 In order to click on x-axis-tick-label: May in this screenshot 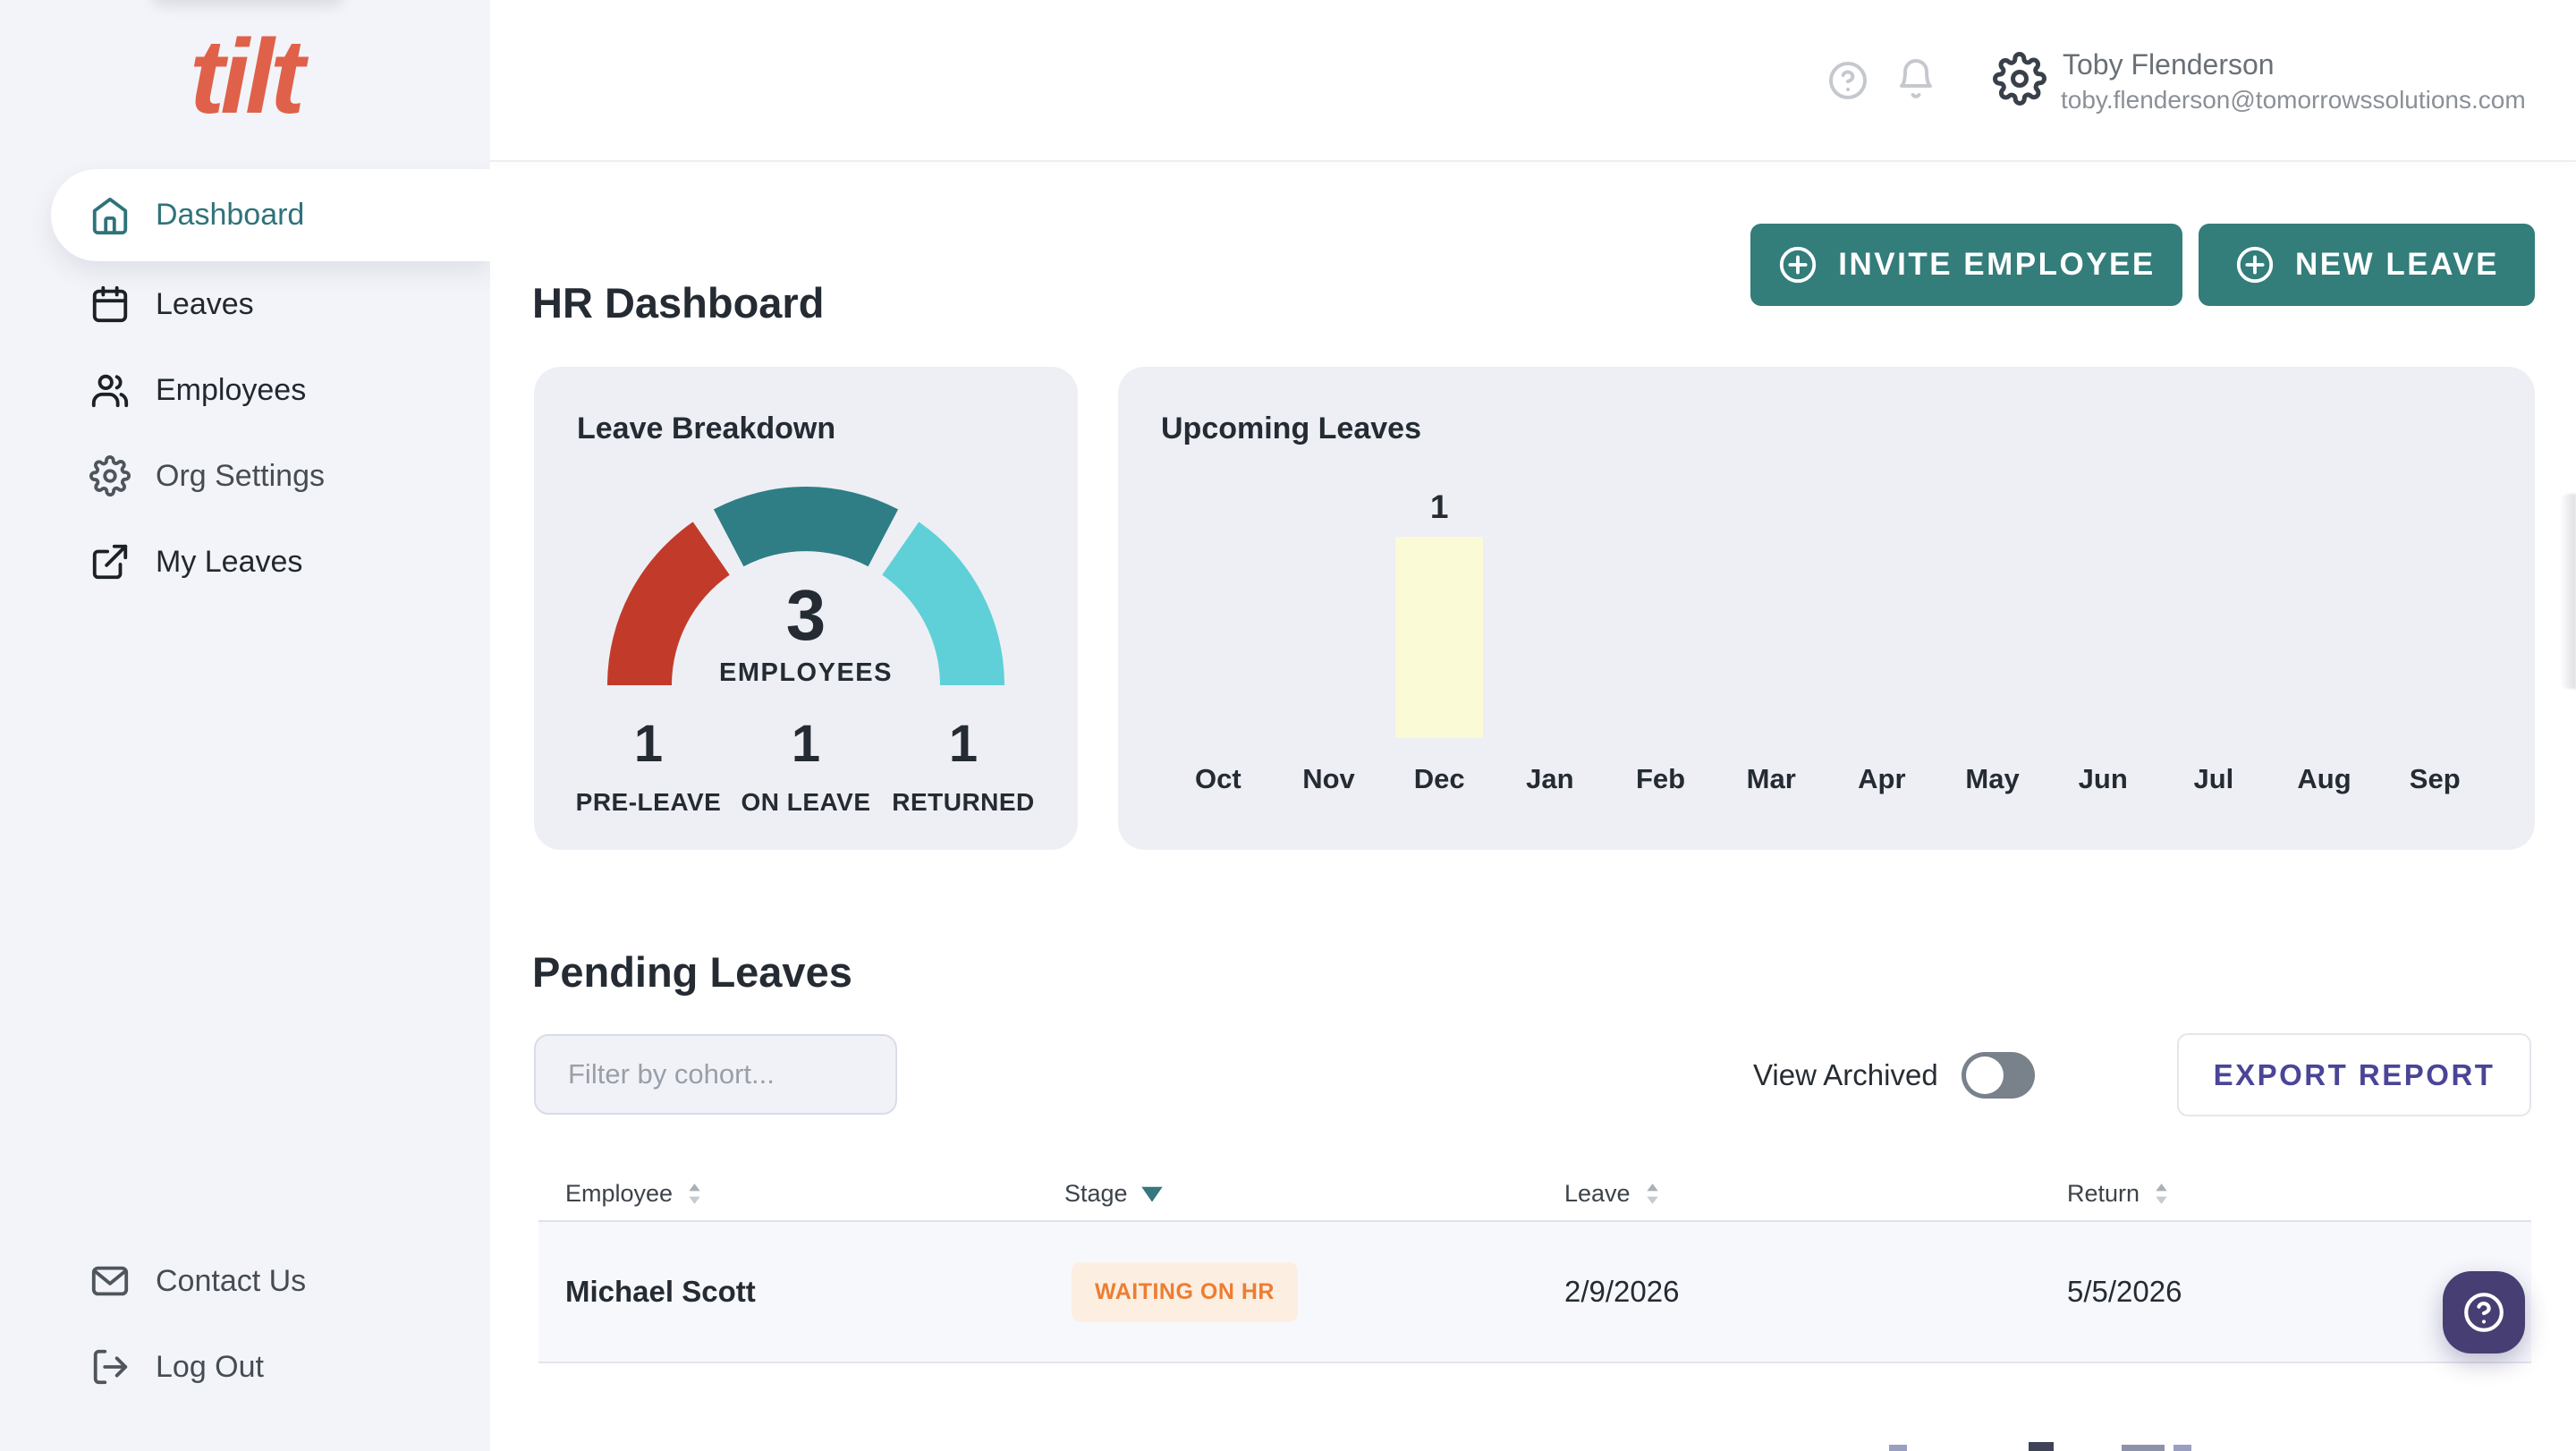, I will do `click(1992, 778)`.